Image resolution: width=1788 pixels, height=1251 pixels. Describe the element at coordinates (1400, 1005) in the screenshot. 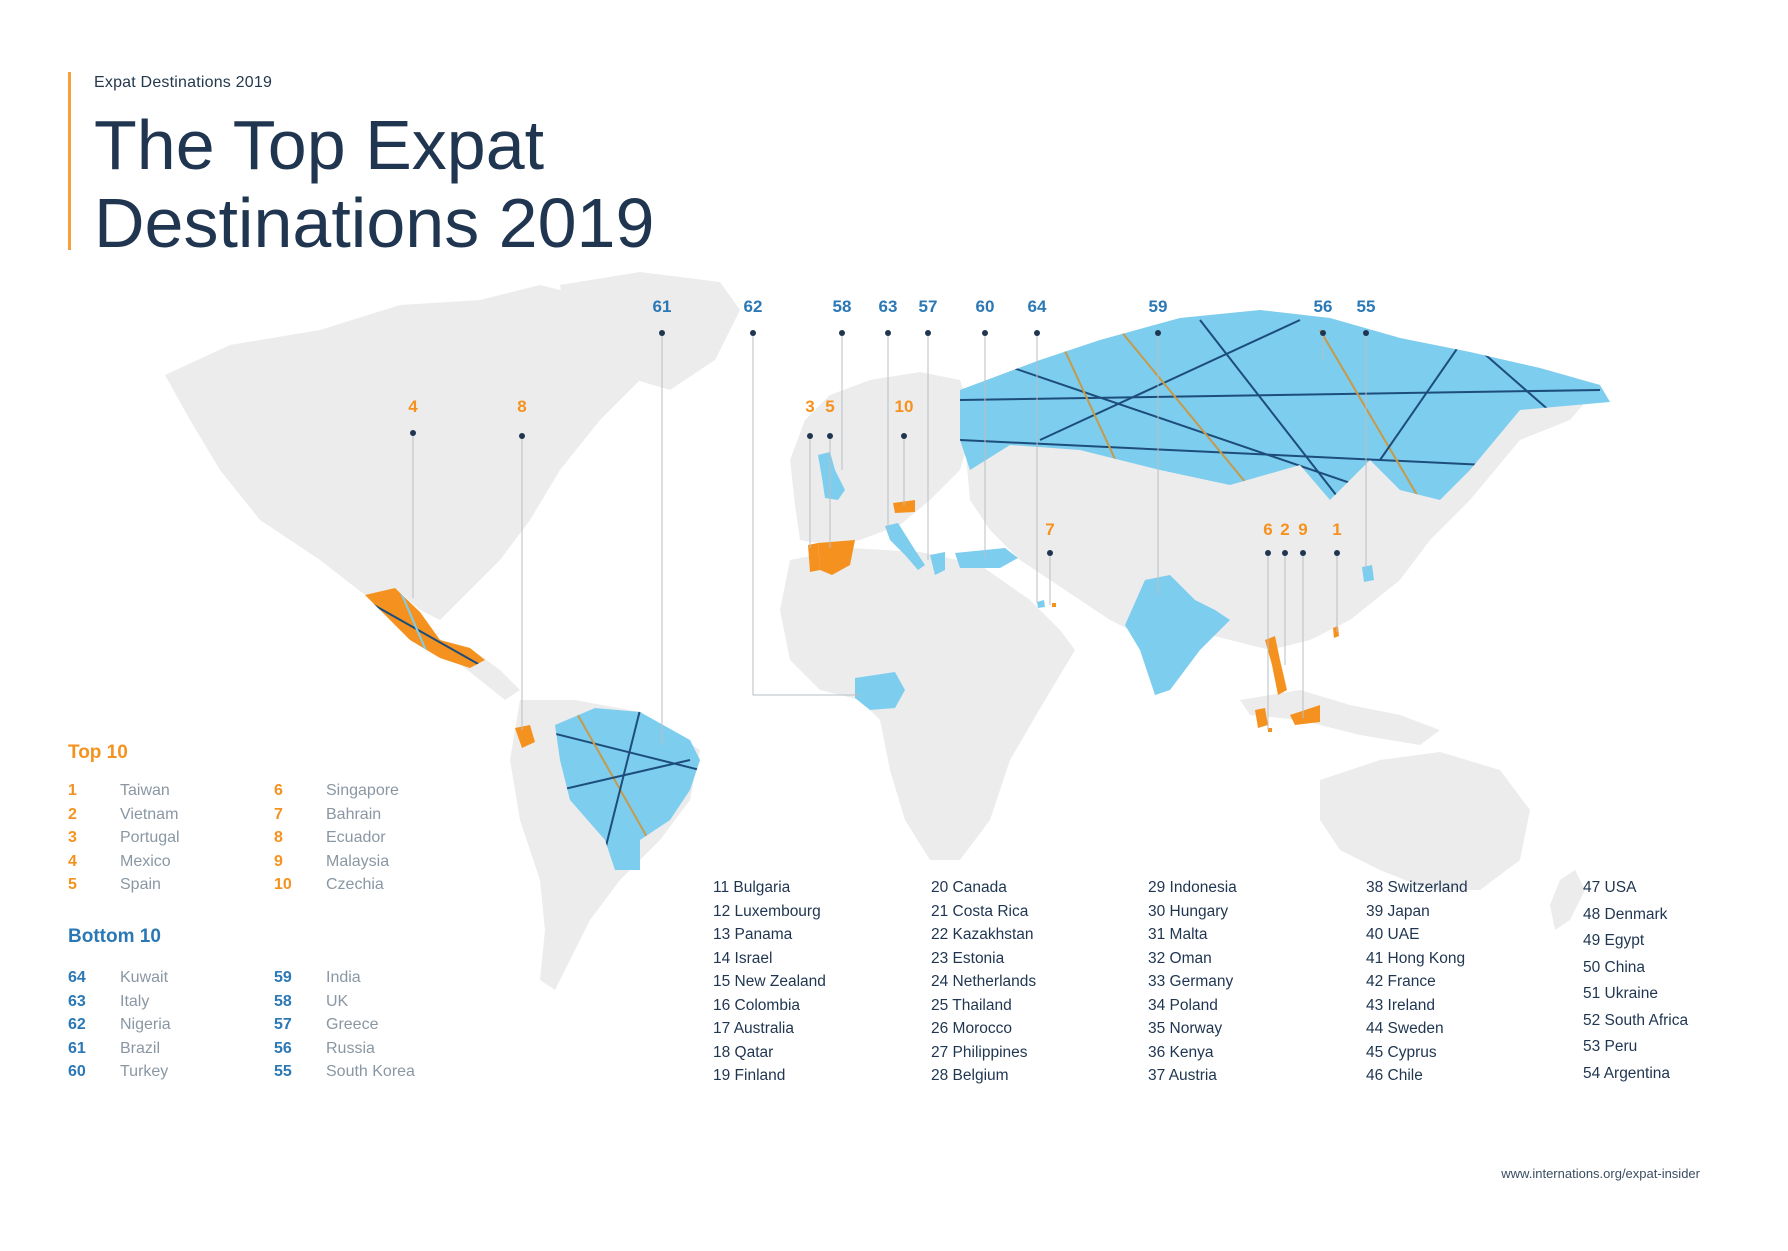

I see `rank-entry: 43 Ireland` at that location.